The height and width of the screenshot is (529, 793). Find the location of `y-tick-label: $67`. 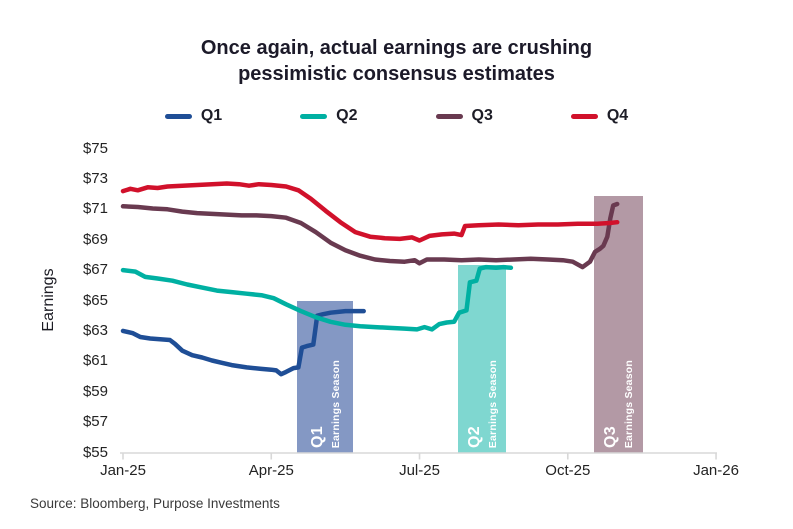

y-tick-label: $67 is located at coordinates (95, 270).